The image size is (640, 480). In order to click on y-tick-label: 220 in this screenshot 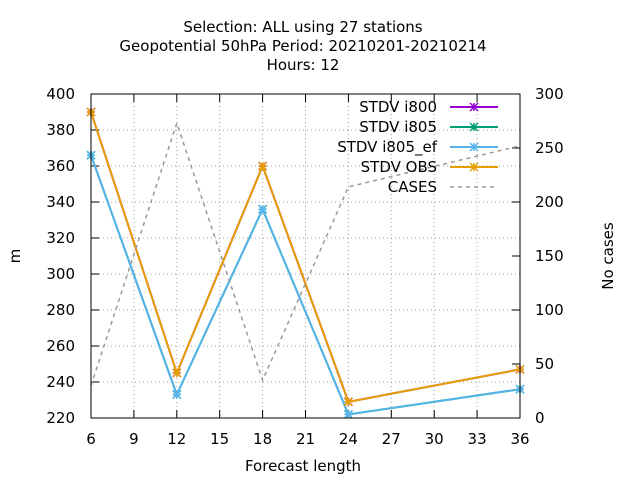, I will do `click(60, 418)`.